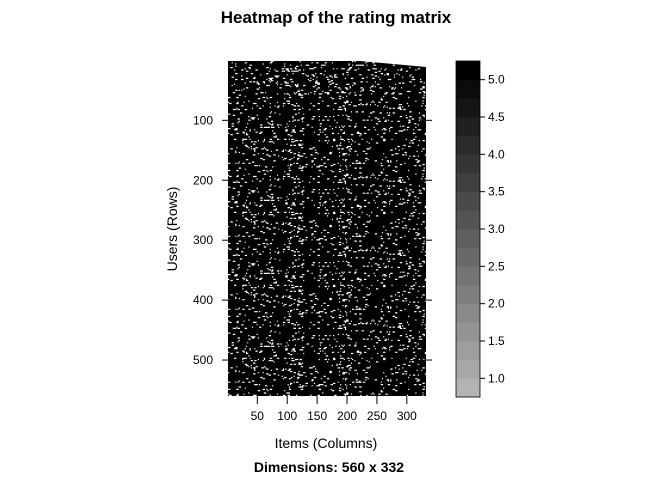  Describe the element at coordinates (326, 443) in the screenshot. I see `x-axis-label: Items (Columns)` at that location.